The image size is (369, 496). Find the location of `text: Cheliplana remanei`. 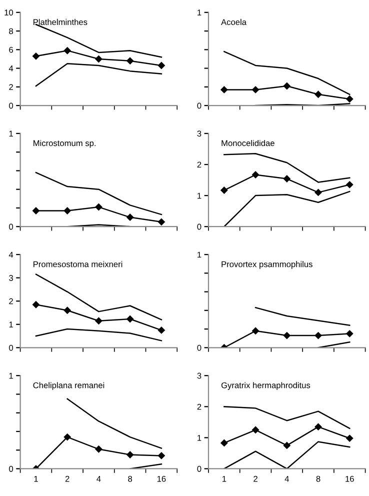

text: Cheliplana remanei is located at coordinates (68, 386).